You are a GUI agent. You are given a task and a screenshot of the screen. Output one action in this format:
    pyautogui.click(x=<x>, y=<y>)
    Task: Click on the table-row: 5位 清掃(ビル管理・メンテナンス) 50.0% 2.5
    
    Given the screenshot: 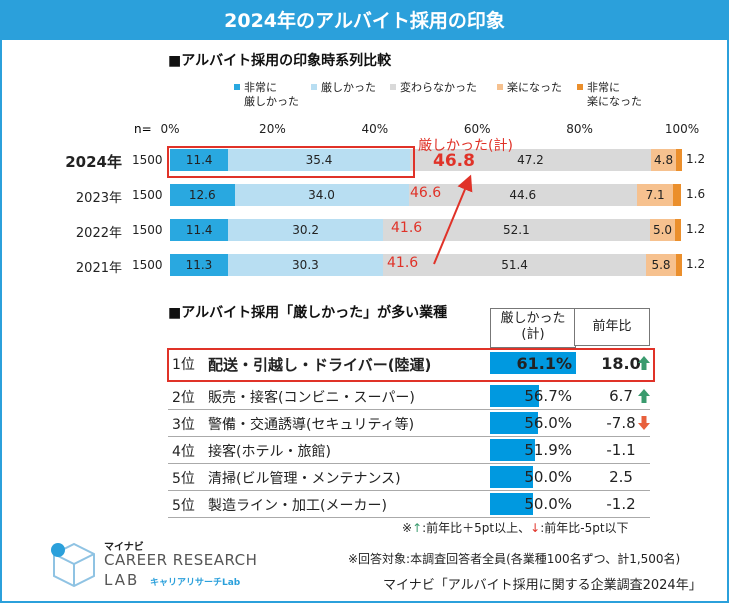 What is the action you would take?
    pyautogui.click(x=409, y=477)
    